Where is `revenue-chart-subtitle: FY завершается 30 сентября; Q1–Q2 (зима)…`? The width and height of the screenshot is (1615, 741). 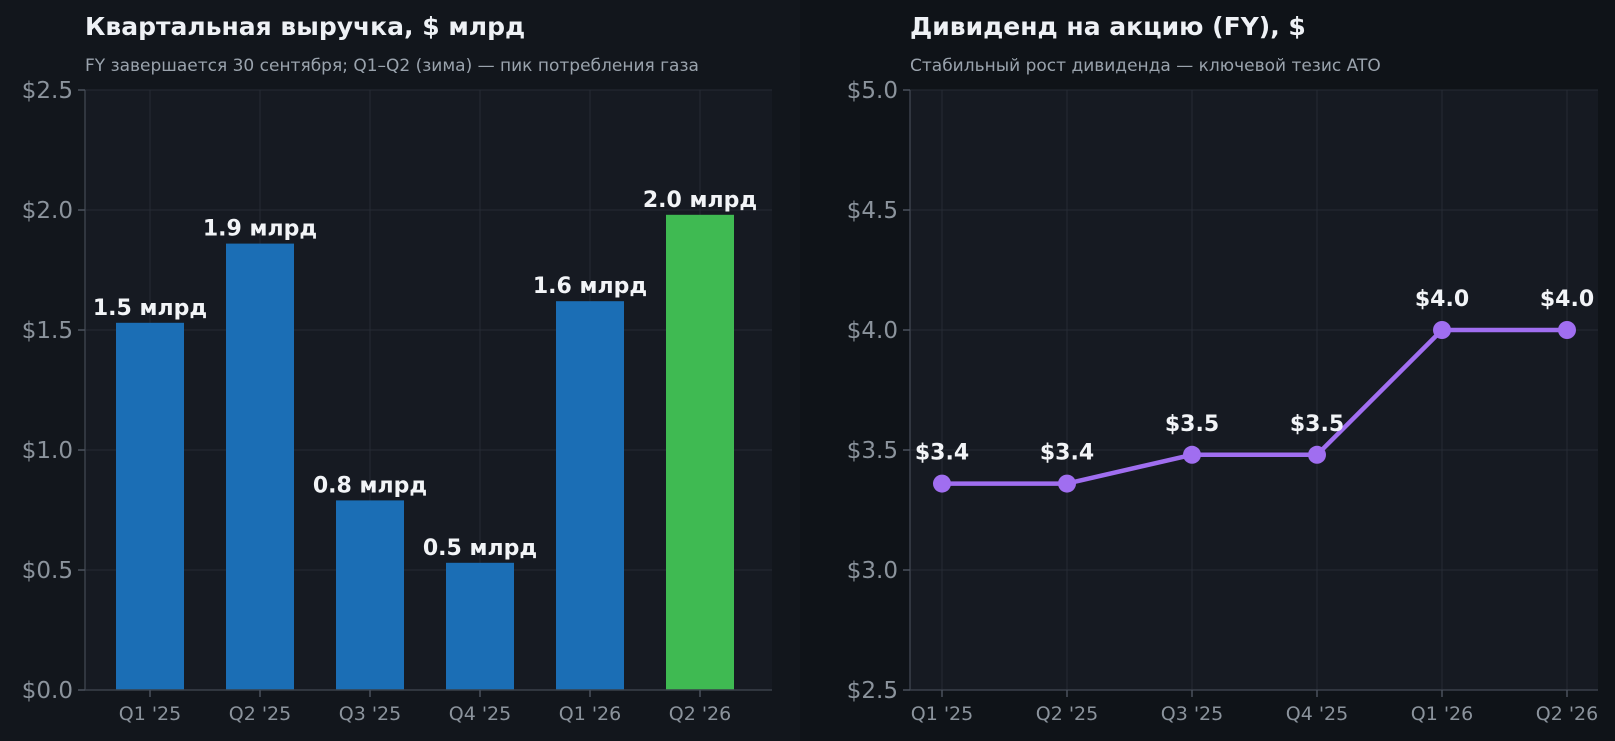
revenue-chart-subtitle: FY завершается 30 сентября; Q1–Q2 (зима)… is located at coordinates (392, 66).